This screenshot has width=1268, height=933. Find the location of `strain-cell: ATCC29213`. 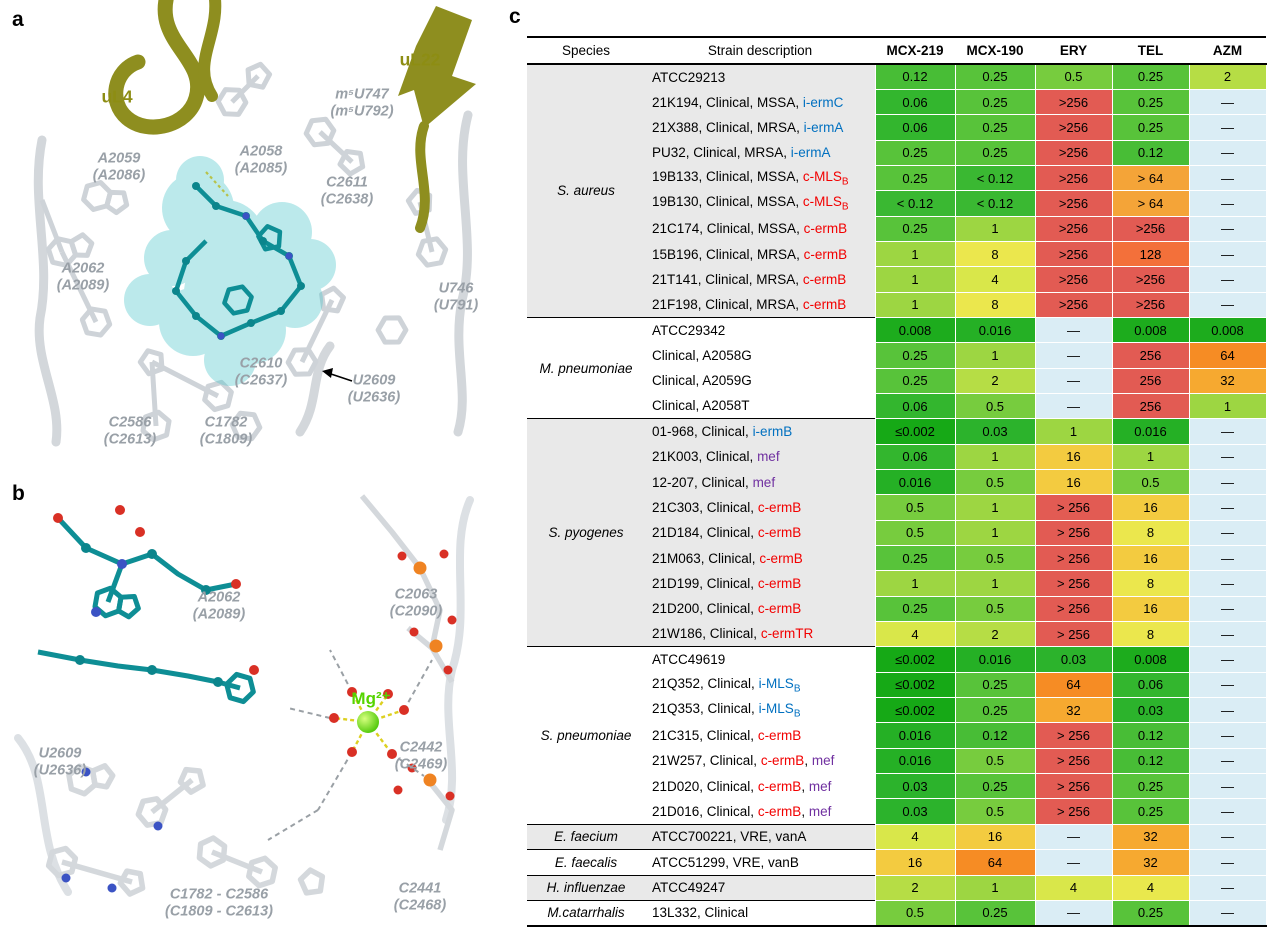

strain-cell: ATCC29213 is located at coordinates (760, 76).